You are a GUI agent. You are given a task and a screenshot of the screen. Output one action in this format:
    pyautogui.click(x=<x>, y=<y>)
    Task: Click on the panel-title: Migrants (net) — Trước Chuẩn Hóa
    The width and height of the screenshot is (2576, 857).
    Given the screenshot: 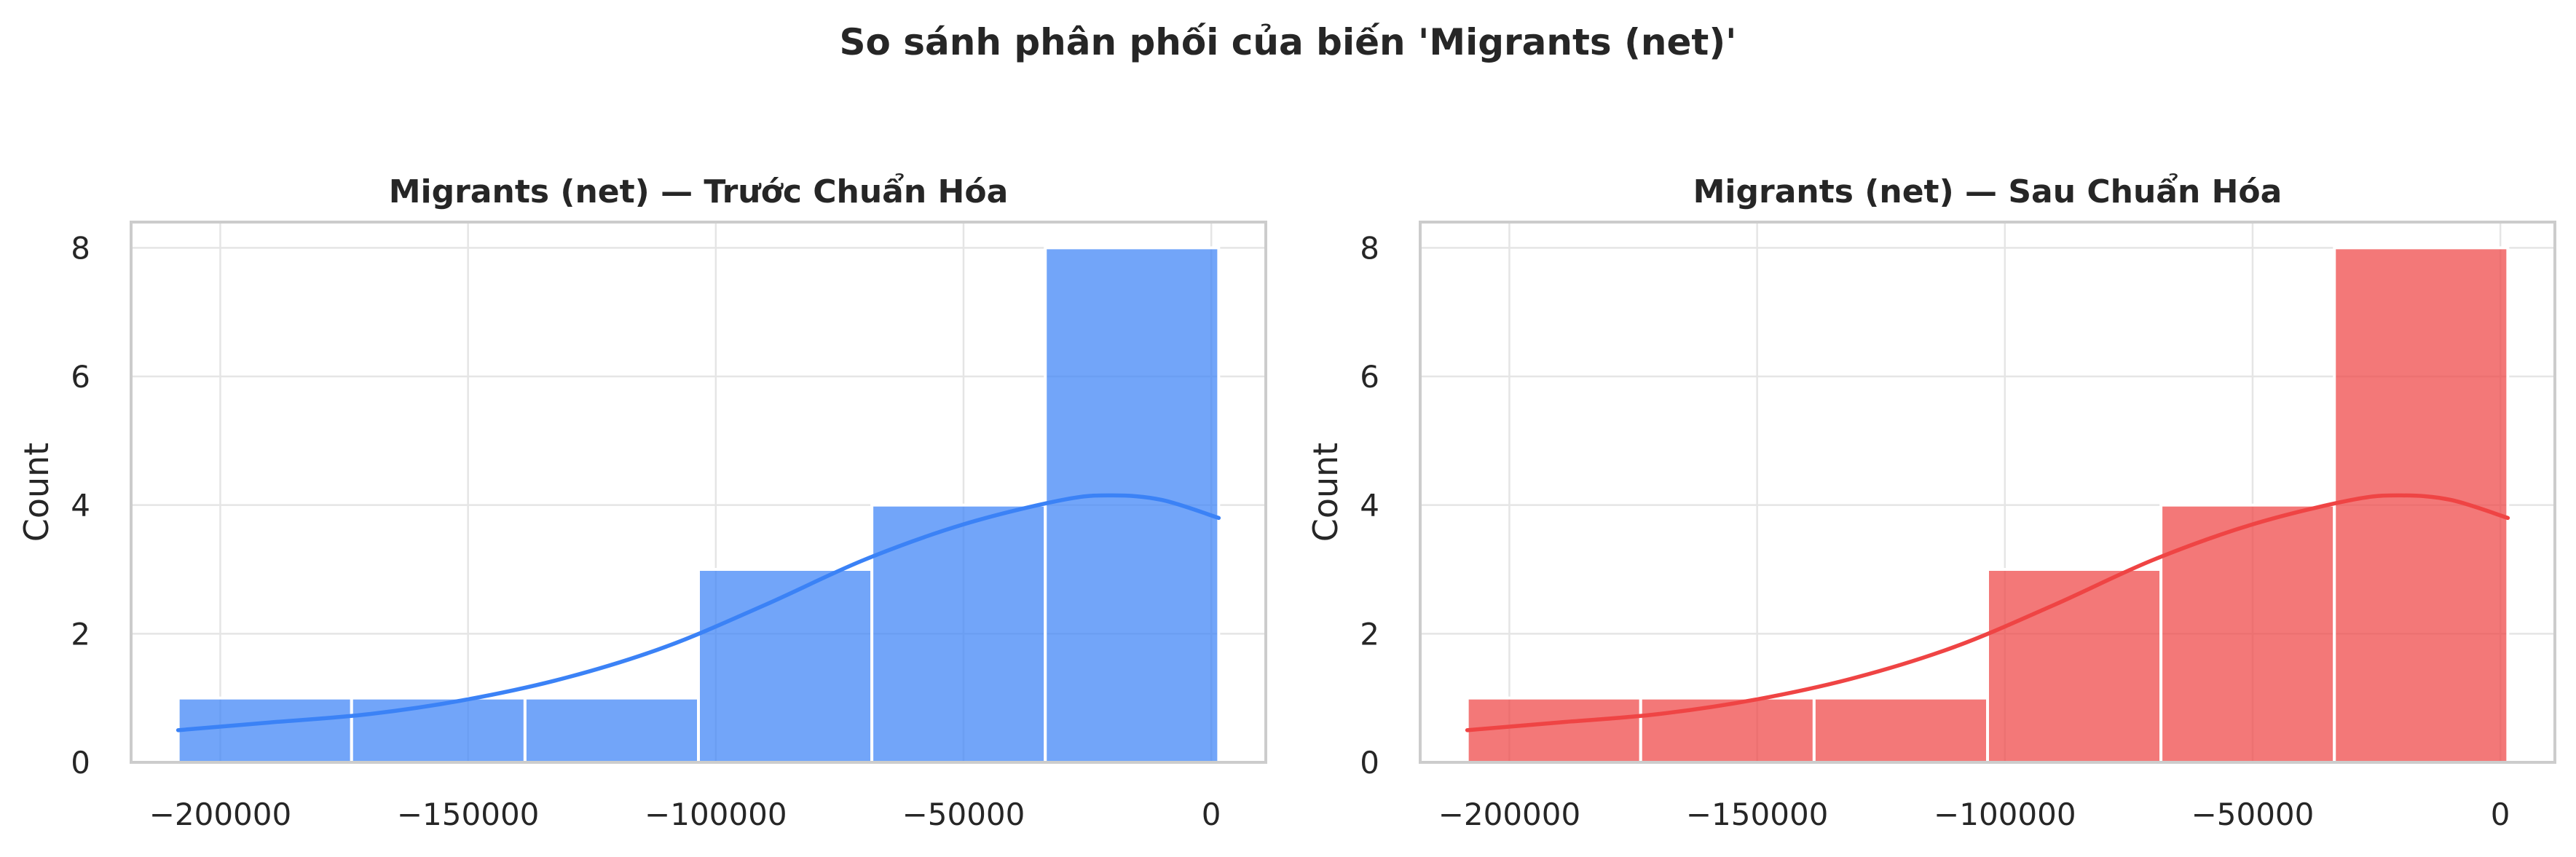 What is the action you would take?
    pyautogui.click(x=699, y=192)
    